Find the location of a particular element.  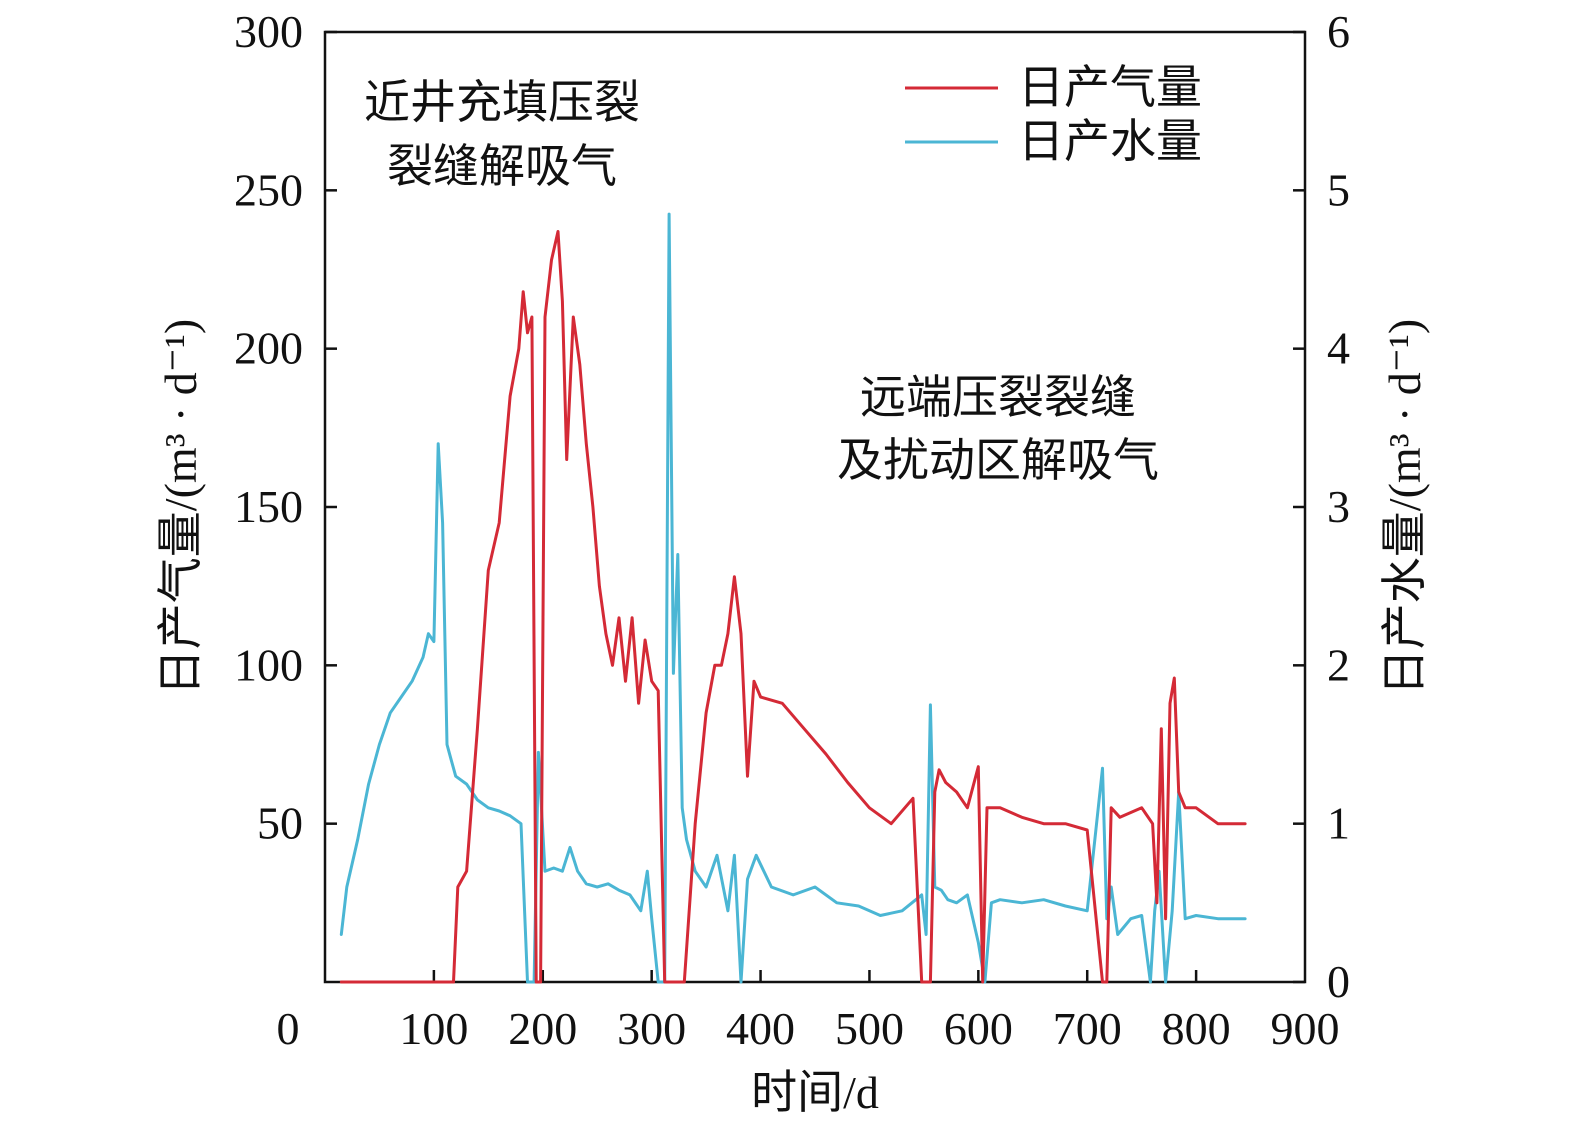

x-tick-label: 400 is located at coordinates (760, 1028).